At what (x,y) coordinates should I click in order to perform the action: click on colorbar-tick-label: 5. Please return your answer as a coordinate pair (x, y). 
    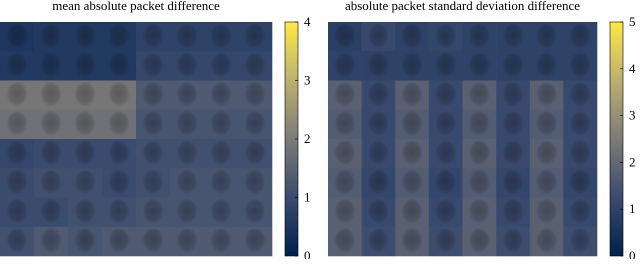
    Looking at the image, I should click on (632, 21).